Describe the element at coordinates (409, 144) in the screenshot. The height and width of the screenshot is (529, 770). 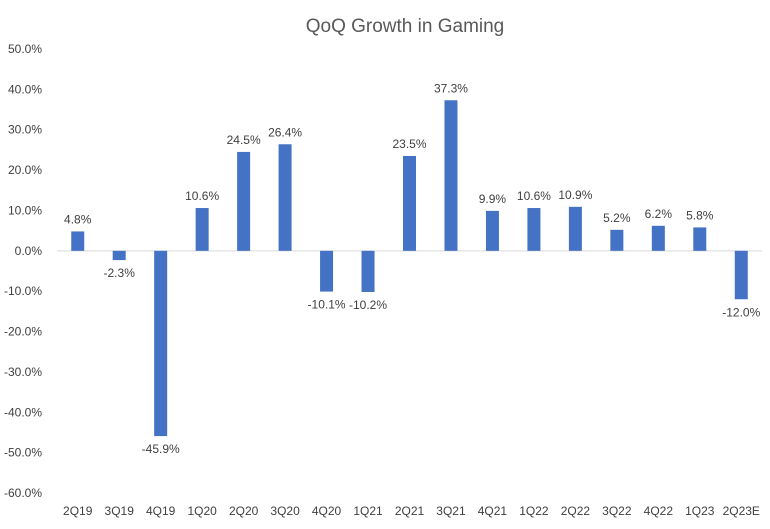
I see `data-label: 23.5%` at that location.